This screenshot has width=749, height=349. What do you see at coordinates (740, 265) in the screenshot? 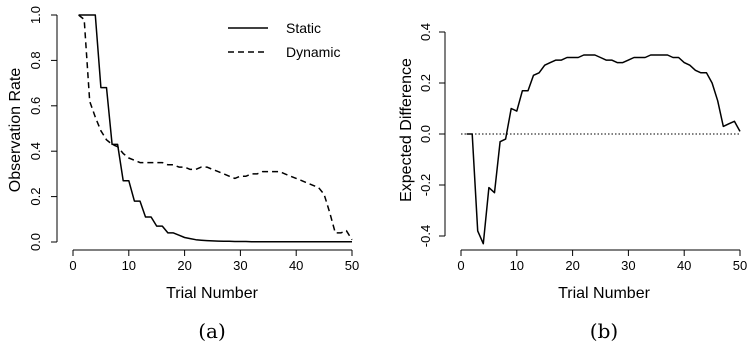
I see `panel-b-x-tick-label: 50` at bounding box center [740, 265].